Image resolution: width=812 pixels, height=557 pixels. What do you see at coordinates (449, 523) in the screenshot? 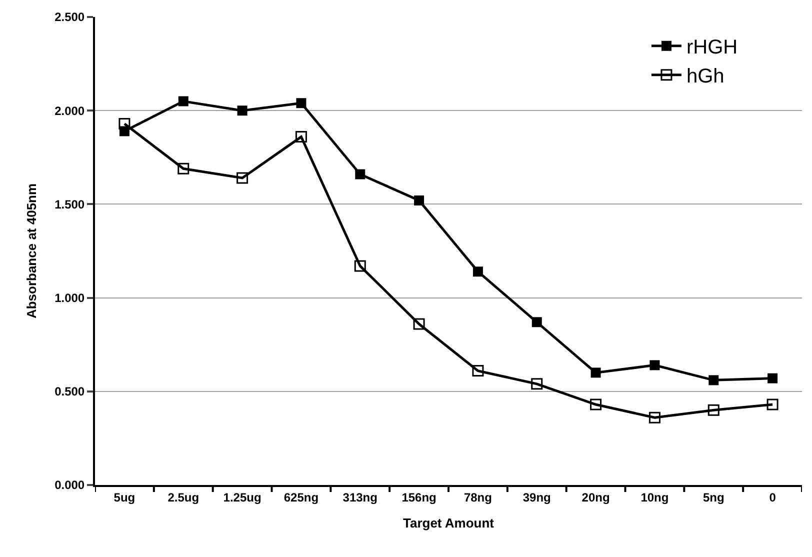
I see `x-axis-title: Target Amount` at bounding box center [449, 523].